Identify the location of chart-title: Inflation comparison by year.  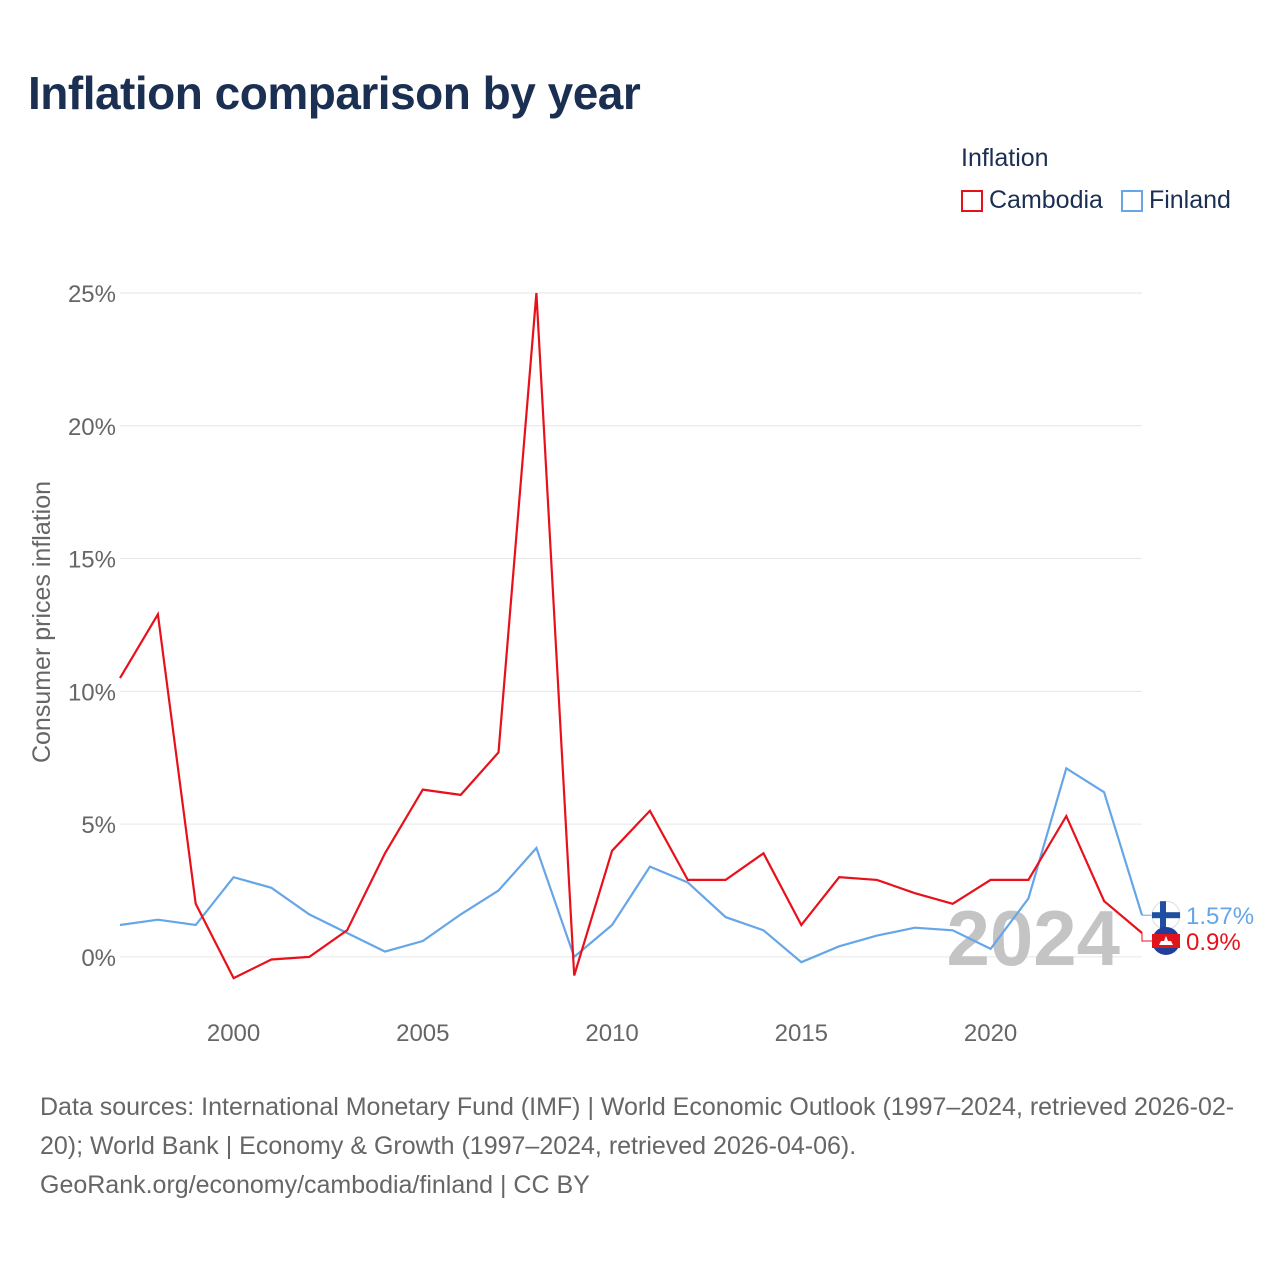
(334, 93).